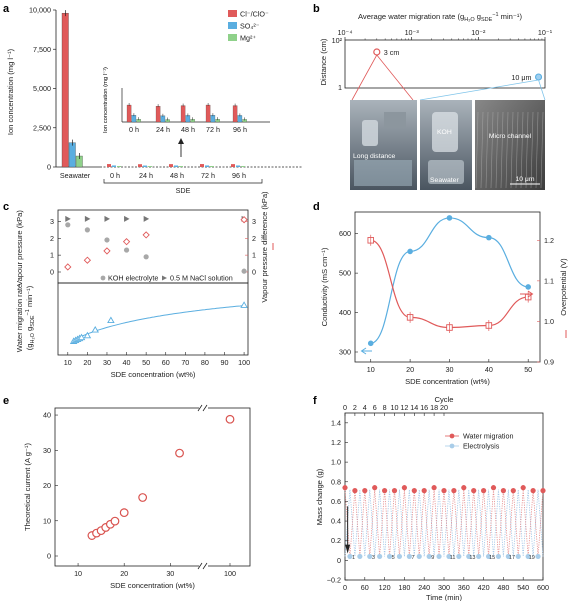 This screenshot has width=575, height=606. I want to click on panel-a-label: a, so click(6, 9).